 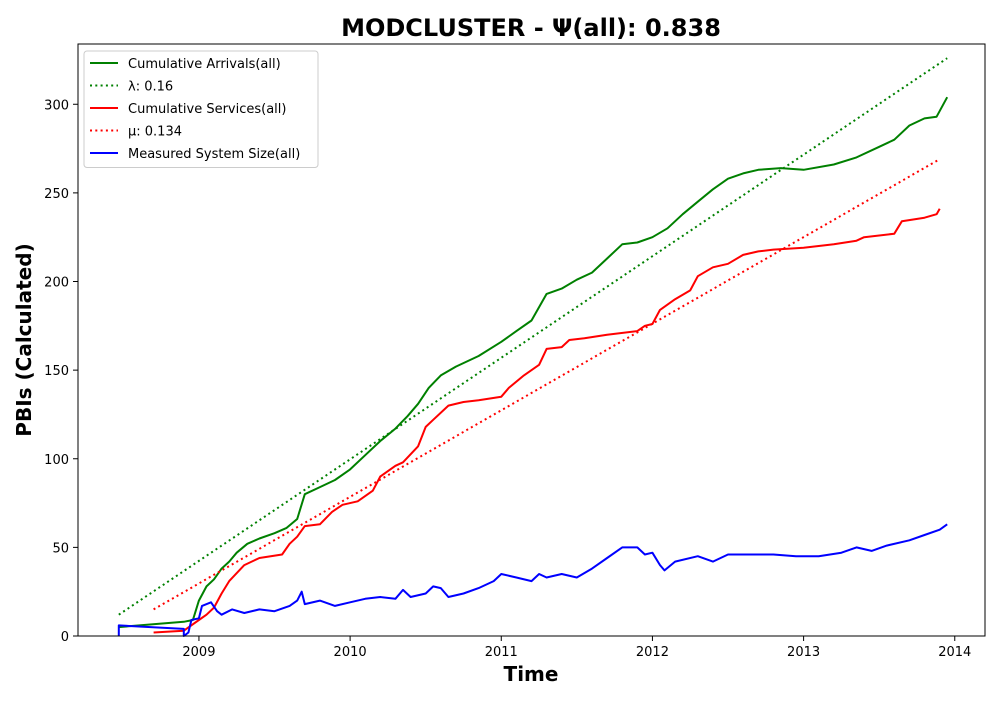 What do you see at coordinates (56, 460) in the screenshot?
I see `y-tick-label: 100` at bounding box center [56, 460].